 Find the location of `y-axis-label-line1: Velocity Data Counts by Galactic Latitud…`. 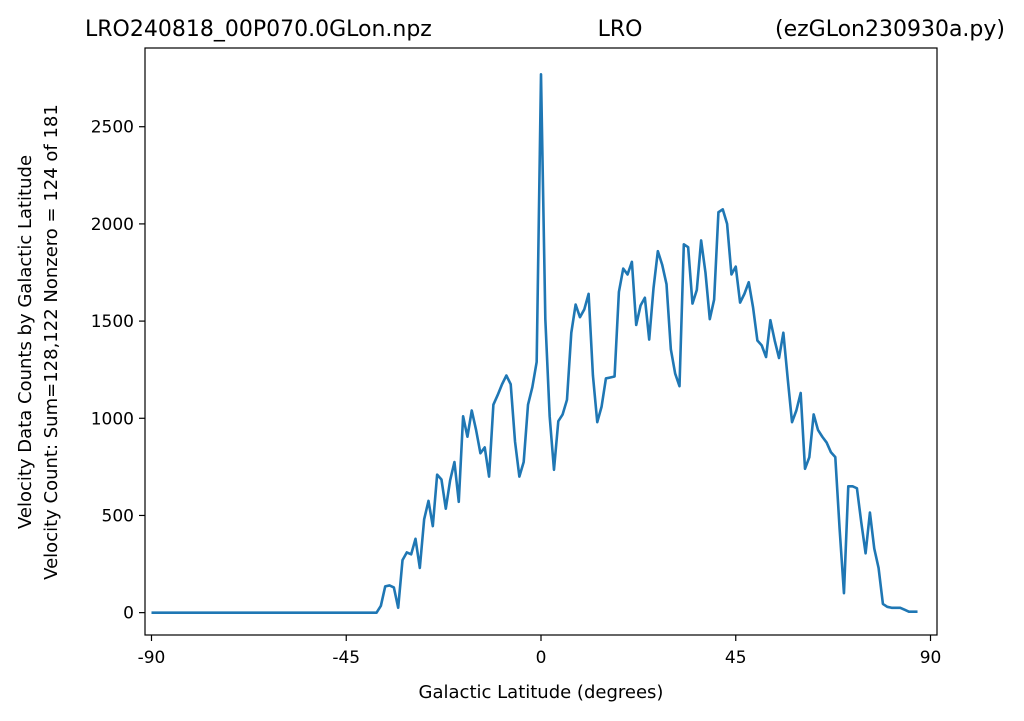

y-axis-label-line1: Velocity Data Counts by Galactic Latitud… is located at coordinates (25, 342).